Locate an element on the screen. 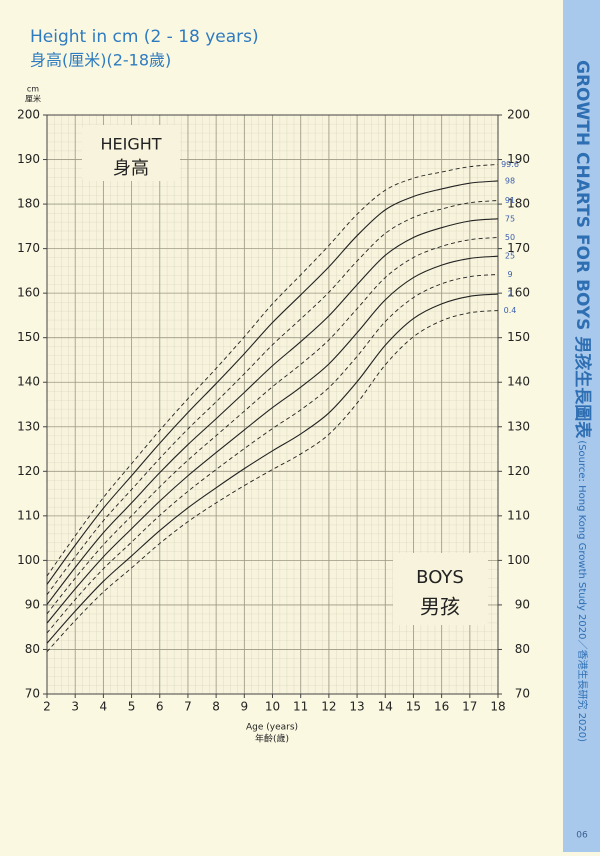  y-tick-label-right: 190 is located at coordinates (518, 159).